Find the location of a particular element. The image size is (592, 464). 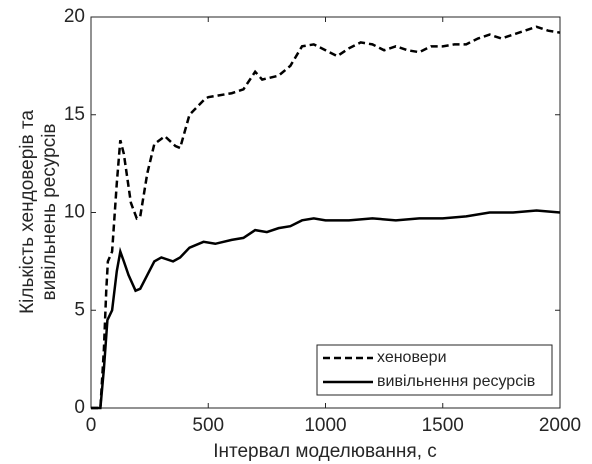

legend-label: хеновери is located at coordinates (412, 357).